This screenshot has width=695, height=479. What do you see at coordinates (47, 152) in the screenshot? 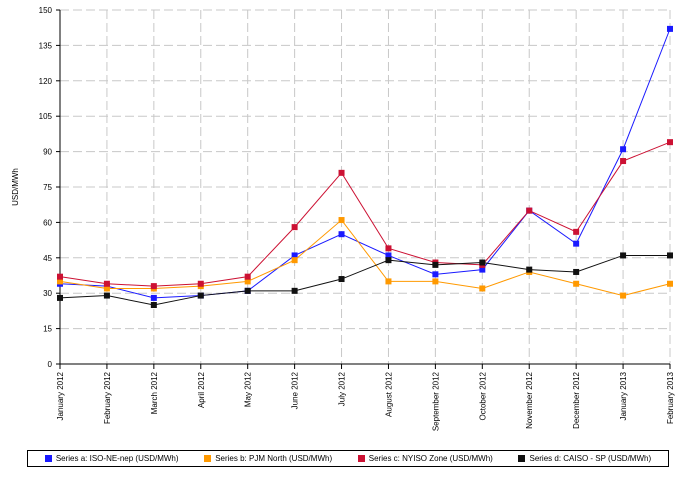
I see `y-tick-label: 90` at bounding box center [47, 152].